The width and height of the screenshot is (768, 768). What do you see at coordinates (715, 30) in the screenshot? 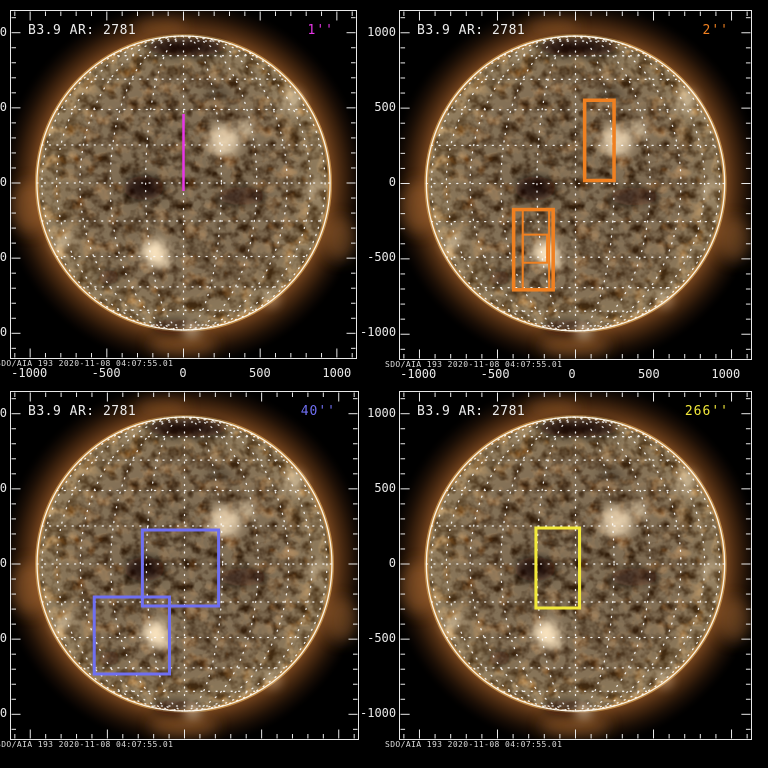
I see `fov-size-label: 2''` at bounding box center [715, 30].